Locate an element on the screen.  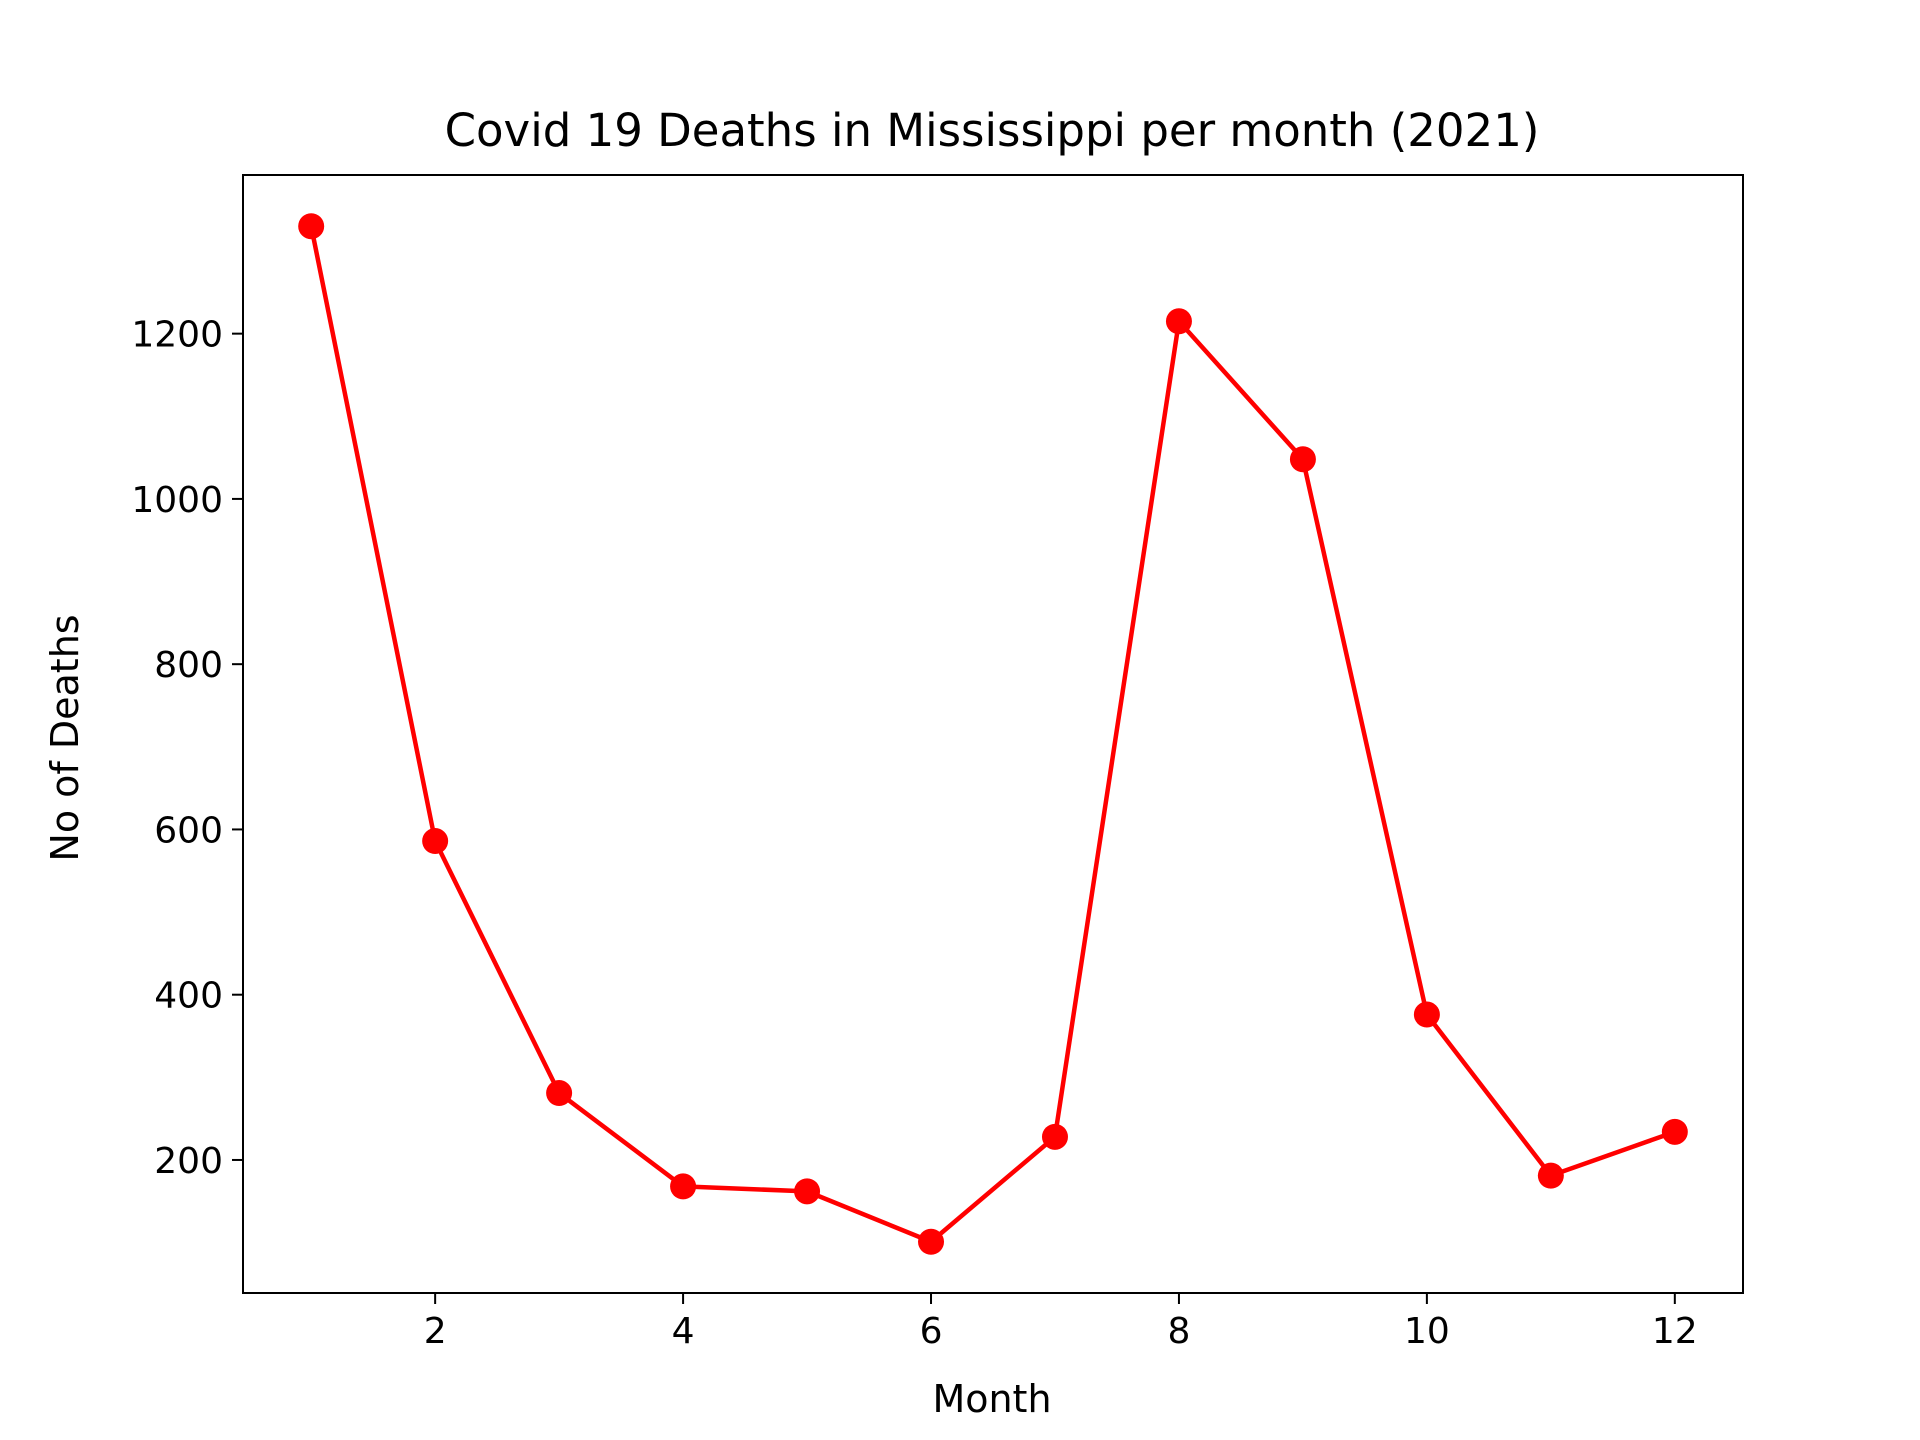
x-axis: 2 4 6 8 10 12 is located at coordinates (1061, 1322).